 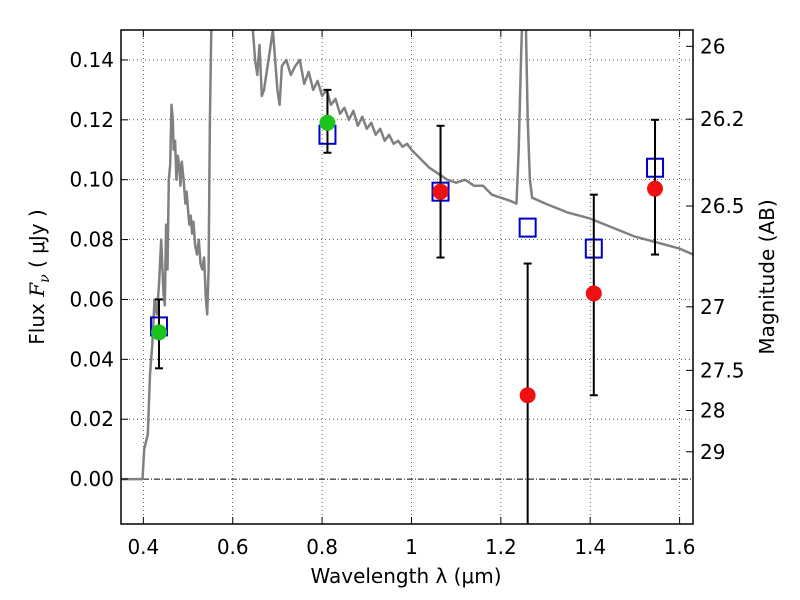 I want to click on x-tick-label: 0.6, so click(x=233, y=547).